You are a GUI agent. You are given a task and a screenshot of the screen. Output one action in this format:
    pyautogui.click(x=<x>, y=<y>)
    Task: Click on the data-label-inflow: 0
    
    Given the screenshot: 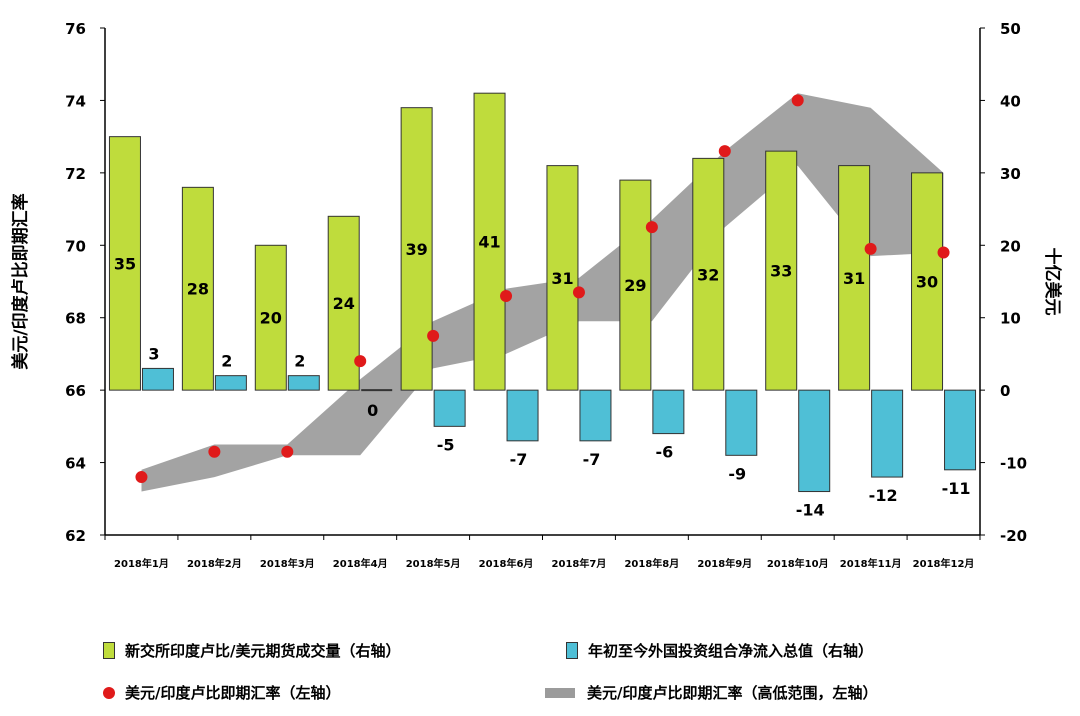 What is the action you would take?
    pyautogui.click(x=372, y=410)
    